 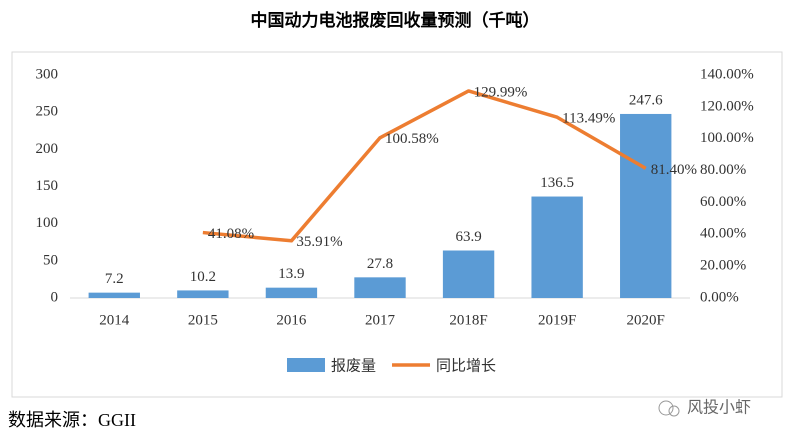 What do you see at coordinates (50, 260) in the screenshot?
I see `y-tick-label: 50` at bounding box center [50, 260].